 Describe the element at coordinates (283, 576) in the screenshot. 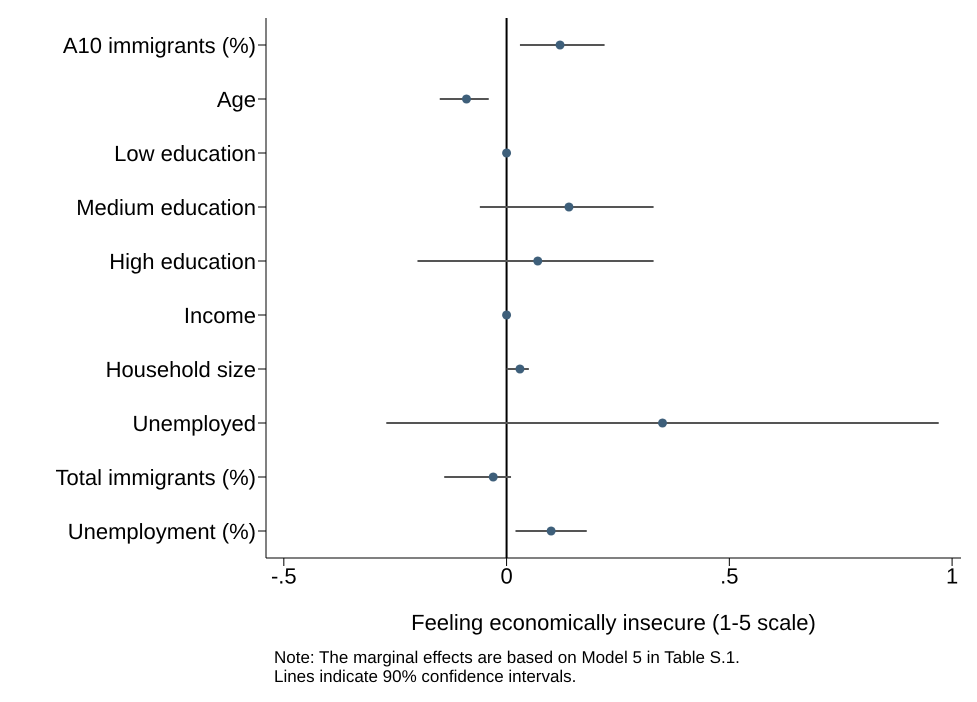

I see `x-tick-label: -.5` at that location.